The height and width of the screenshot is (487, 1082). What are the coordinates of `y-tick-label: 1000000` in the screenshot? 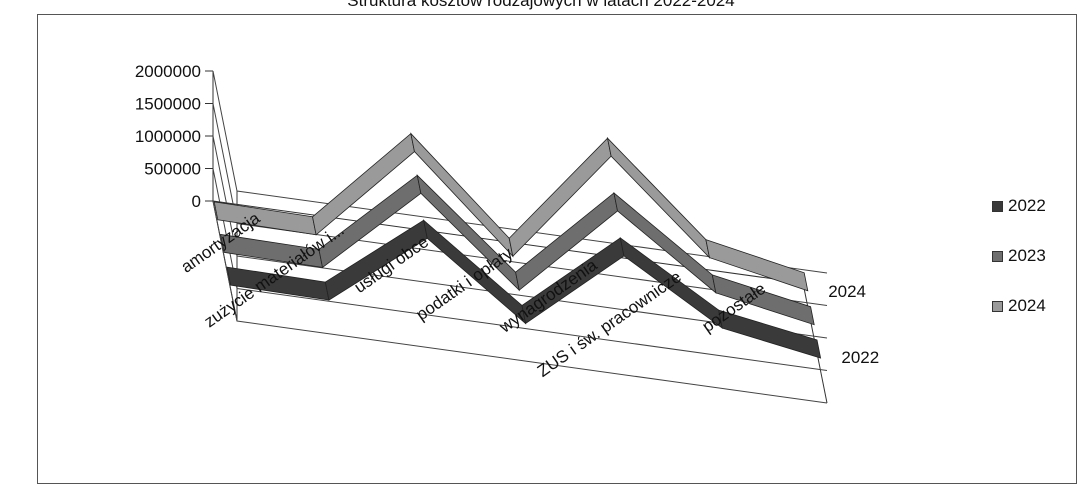 It's located at (168, 136).